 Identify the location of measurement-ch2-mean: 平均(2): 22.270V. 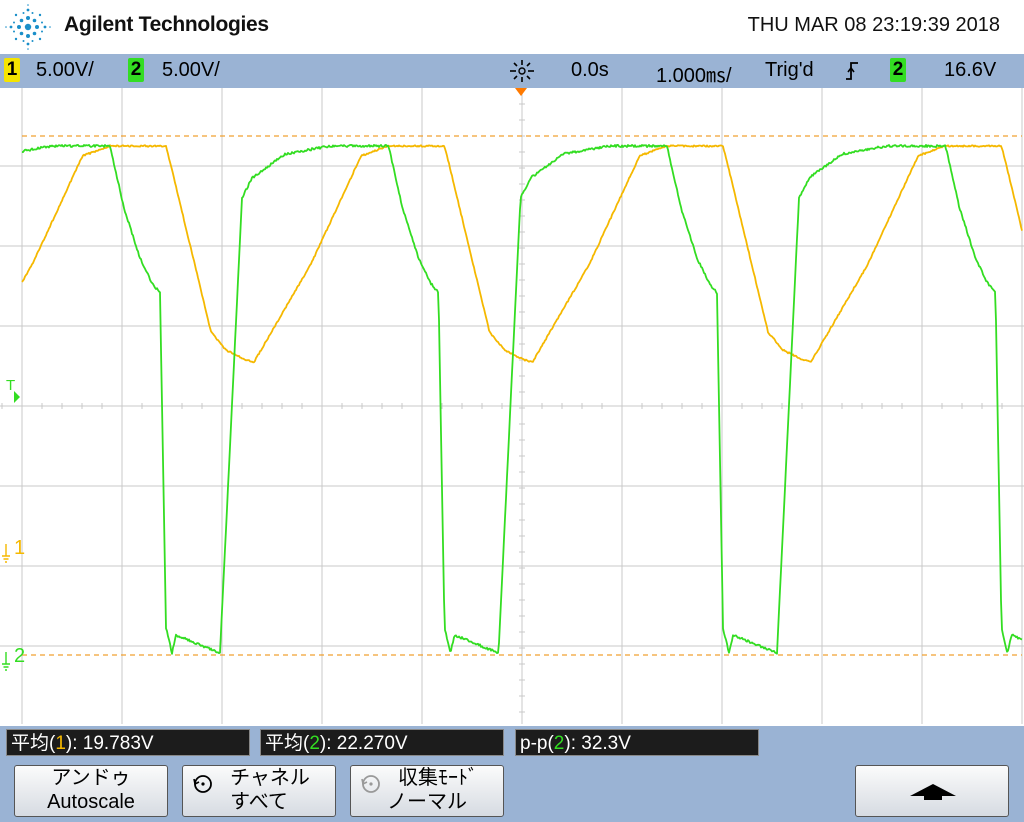
(382, 742).